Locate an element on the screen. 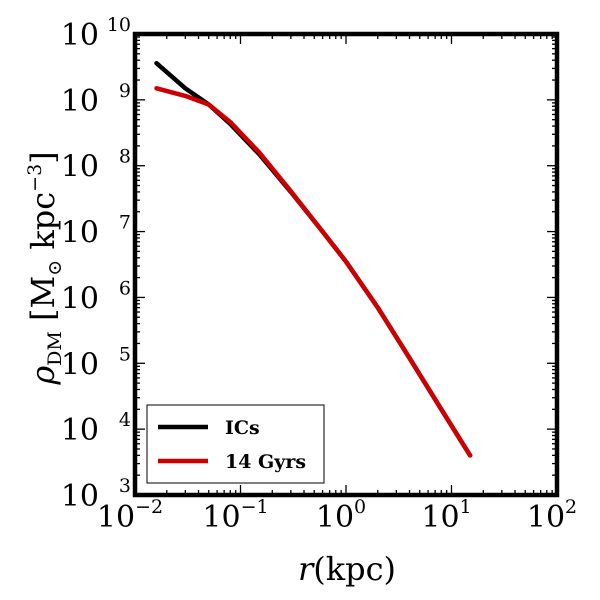 The width and height of the screenshot is (600, 600). y-tick-label: 10 5 is located at coordinates (96, 362).